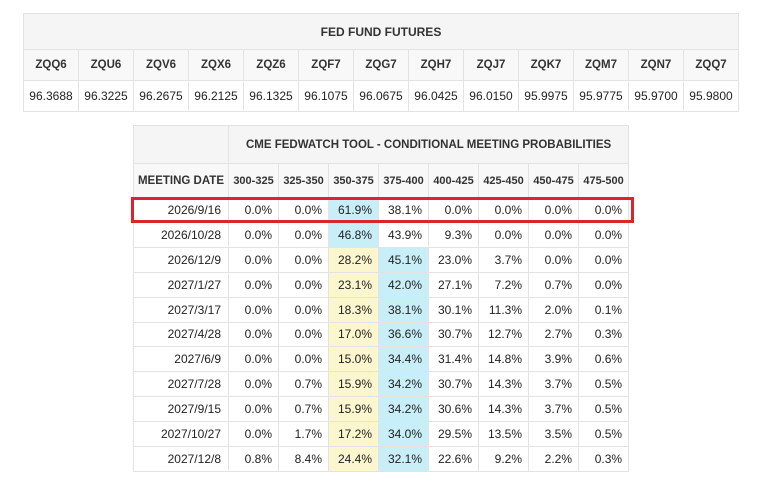 The width and height of the screenshot is (760, 493). I want to click on probability-cell: 23.0%, so click(453, 259).